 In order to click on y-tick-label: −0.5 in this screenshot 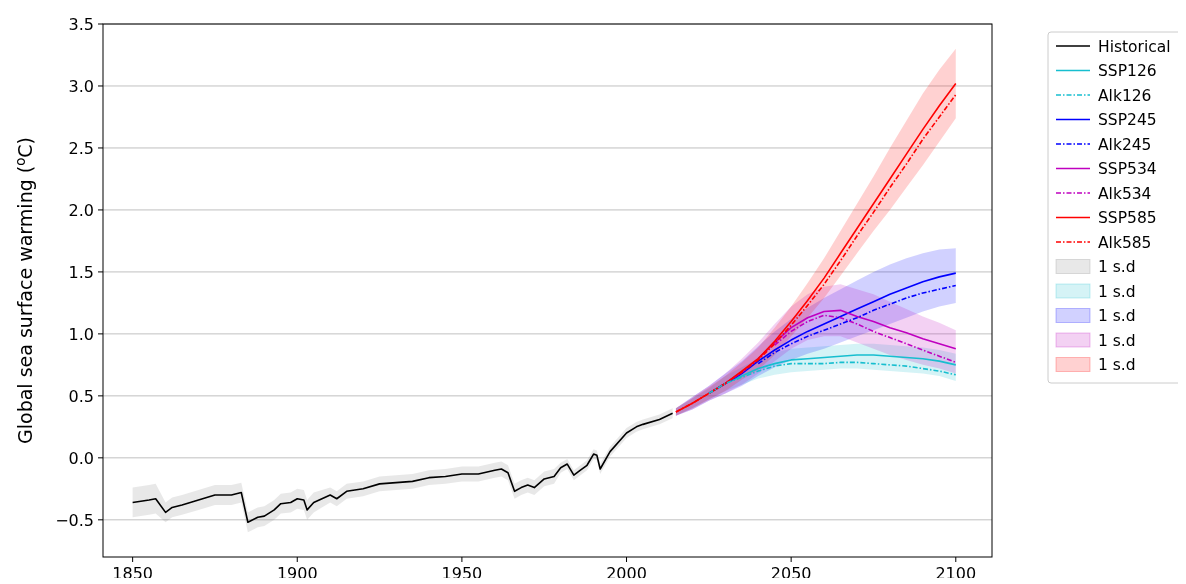, I will do `click(74, 520)`.